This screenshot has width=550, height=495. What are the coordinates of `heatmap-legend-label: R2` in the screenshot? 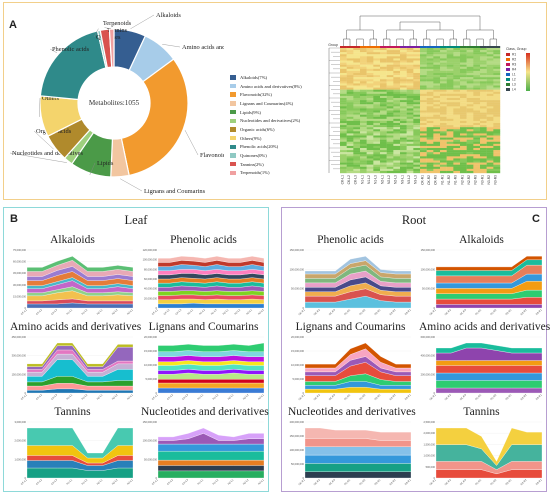 It's located at (514, 60).